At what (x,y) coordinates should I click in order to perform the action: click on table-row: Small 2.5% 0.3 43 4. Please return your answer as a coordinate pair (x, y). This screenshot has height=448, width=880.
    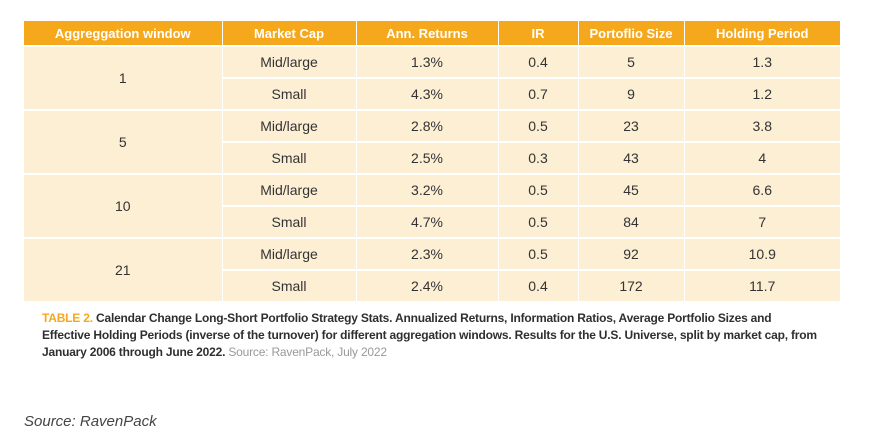
    Looking at the image, I should click on (432, 157).